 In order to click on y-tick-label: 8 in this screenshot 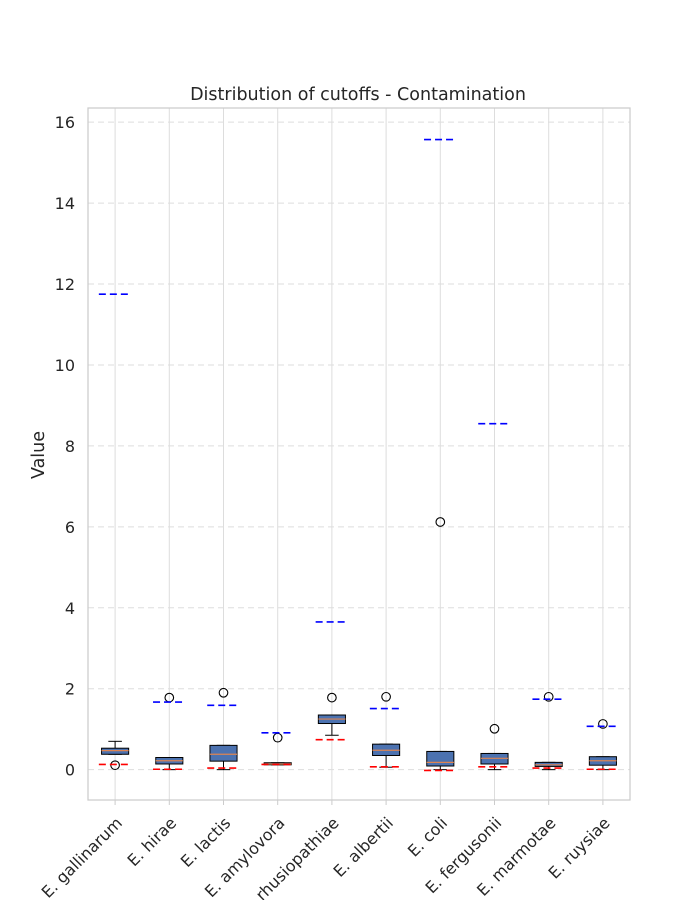, I will do `click(70, 446)`.